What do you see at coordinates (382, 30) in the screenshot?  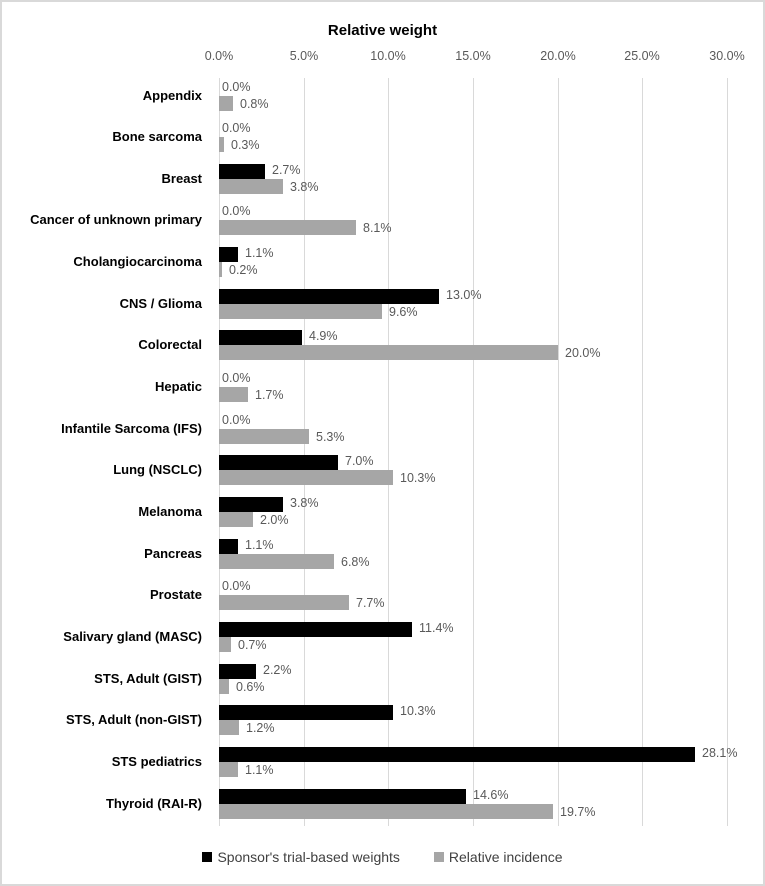 I see `chart-title: Relative weight` at bounding box center [382, 30].